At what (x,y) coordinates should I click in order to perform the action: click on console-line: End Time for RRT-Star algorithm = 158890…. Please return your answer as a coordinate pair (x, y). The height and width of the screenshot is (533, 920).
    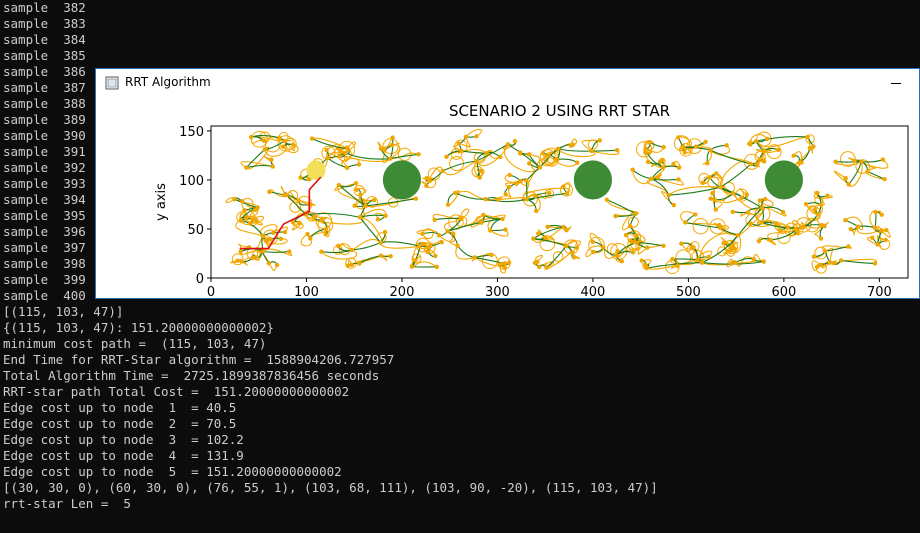
    Looking at the image, I should click on (199, 359).